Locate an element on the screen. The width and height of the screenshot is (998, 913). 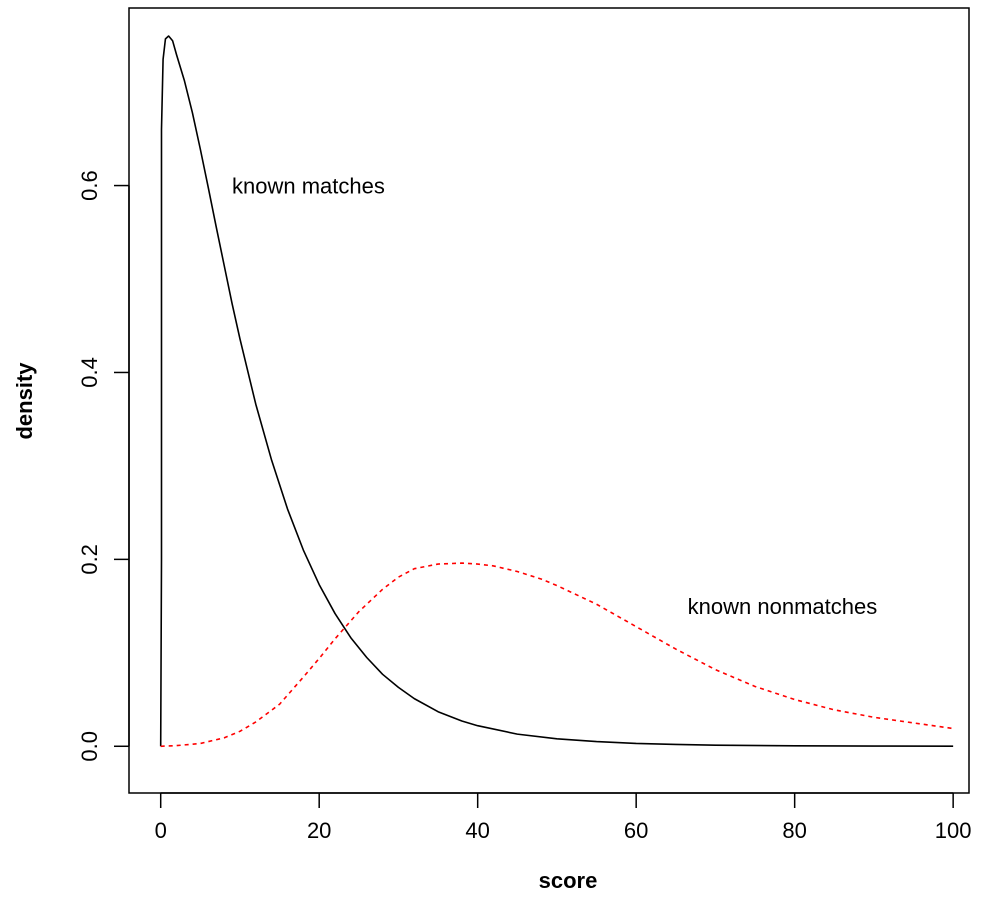
annotation-label: known nonmatches is located at coordinates (783, 606).